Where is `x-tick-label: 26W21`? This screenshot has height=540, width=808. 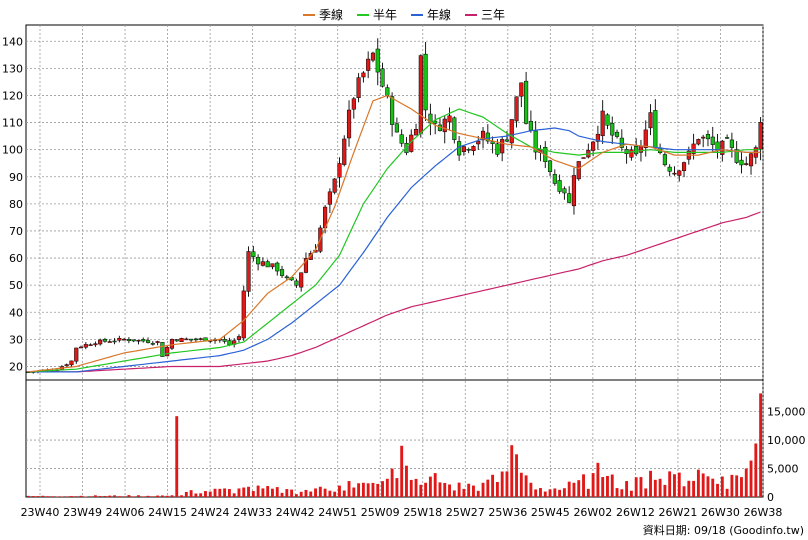
x-tick-label: 26W21 is located at coordinates (678, 512).